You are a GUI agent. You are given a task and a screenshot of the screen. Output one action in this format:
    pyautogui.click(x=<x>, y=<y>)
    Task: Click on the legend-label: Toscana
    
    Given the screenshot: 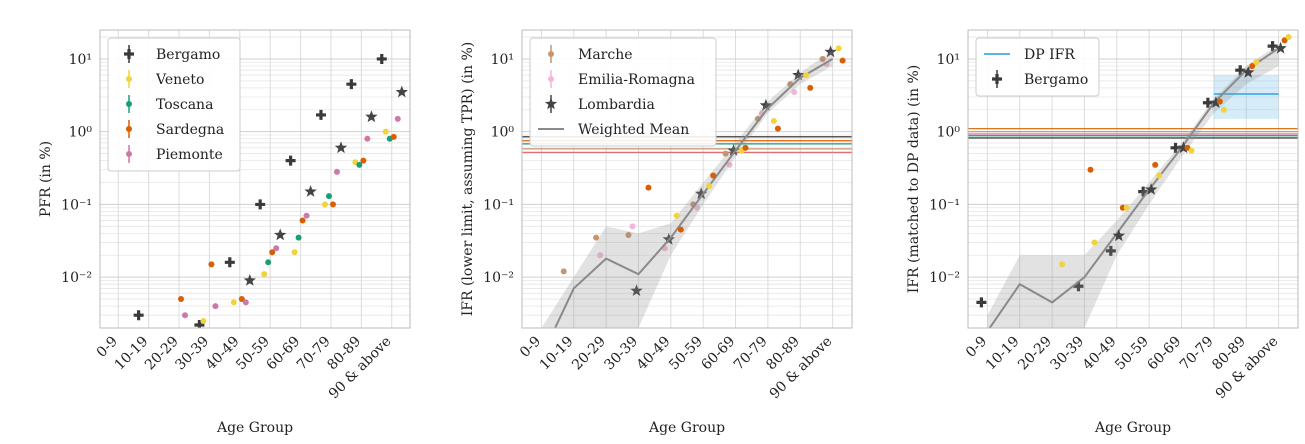 What is the action you would take?
    pyautogui.click(x=184, y=105)
    